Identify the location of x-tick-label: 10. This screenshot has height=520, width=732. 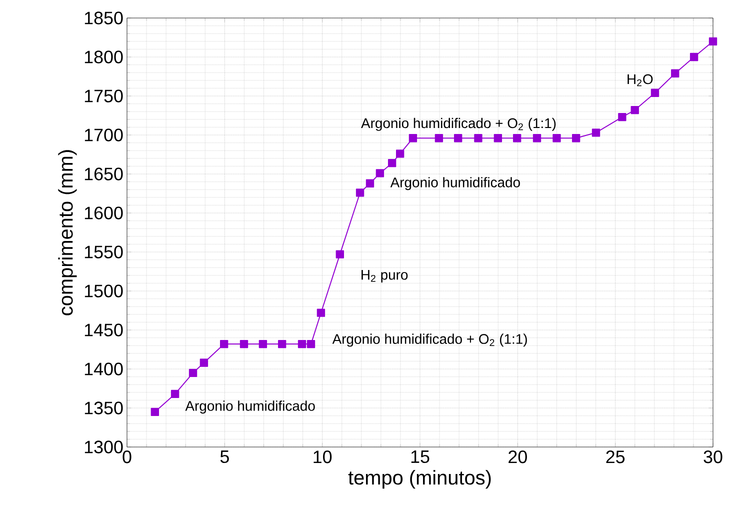
(323, 457).